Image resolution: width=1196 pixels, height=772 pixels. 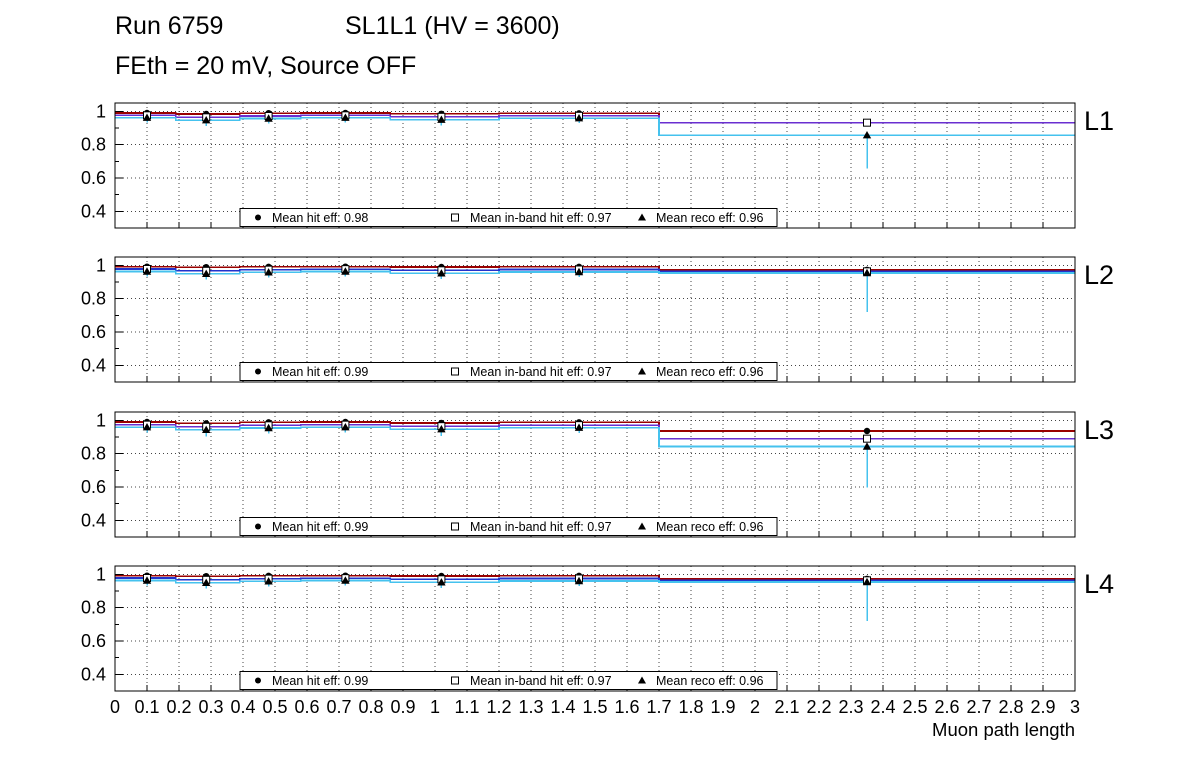 I want to click on panel-label-L1: L1, so click(x=1099, y=121).